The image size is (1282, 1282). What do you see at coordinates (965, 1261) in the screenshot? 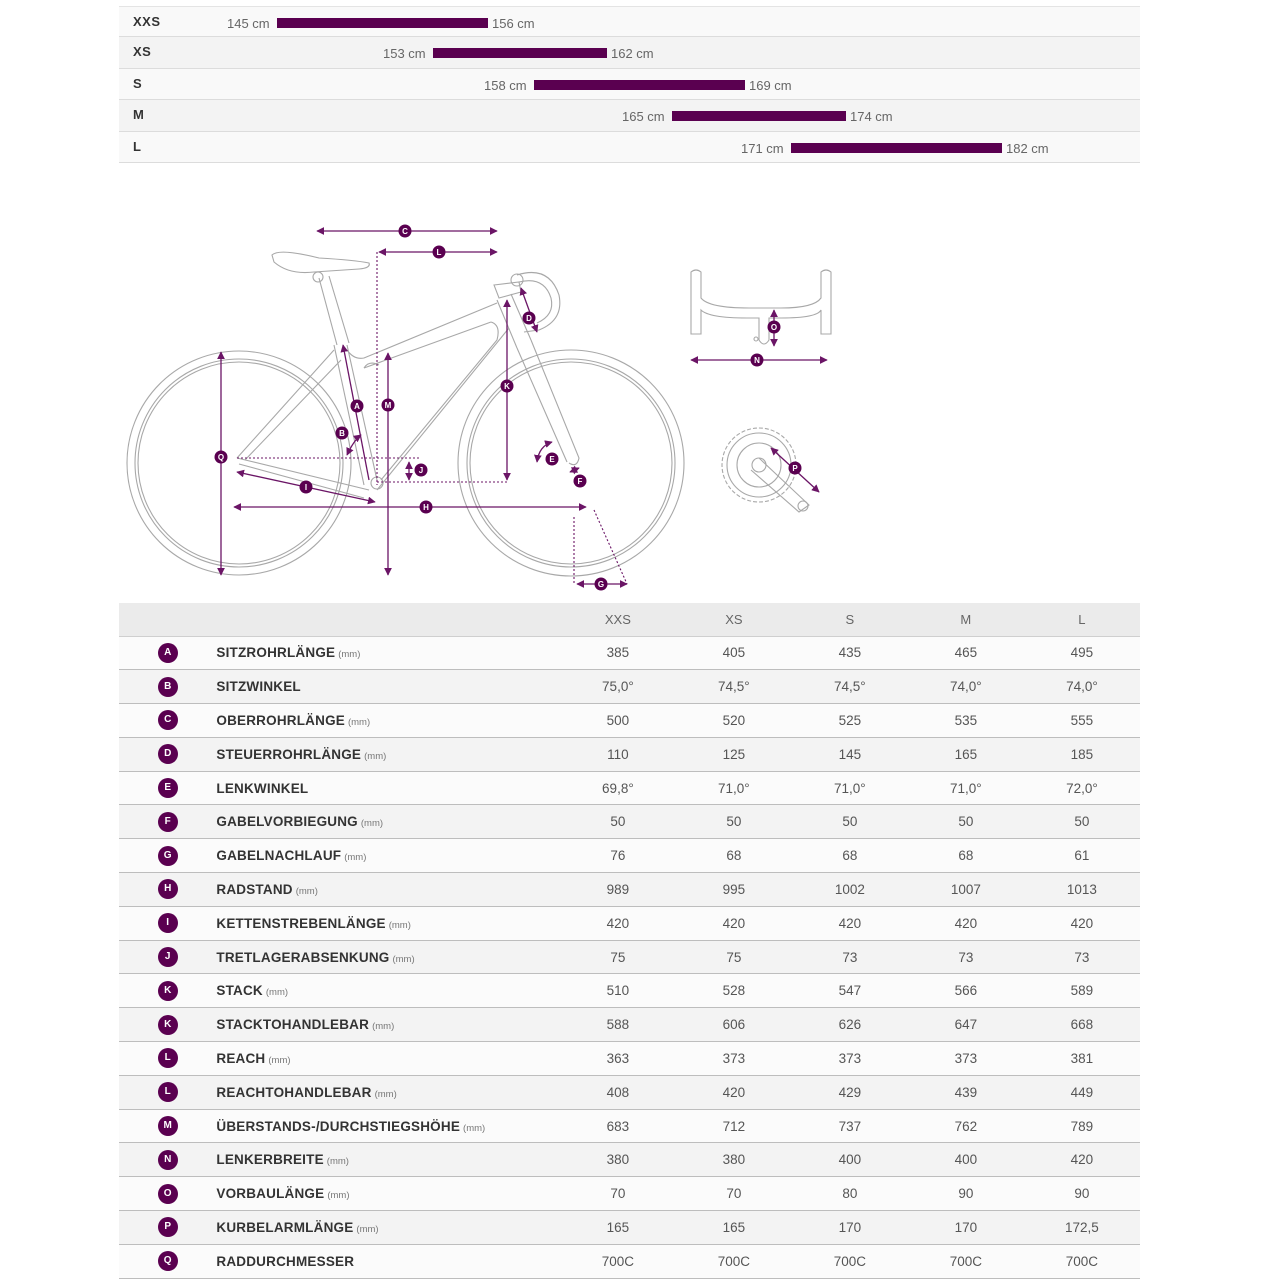
I see `value-m: 700C` at bounding box center [965, 1261].